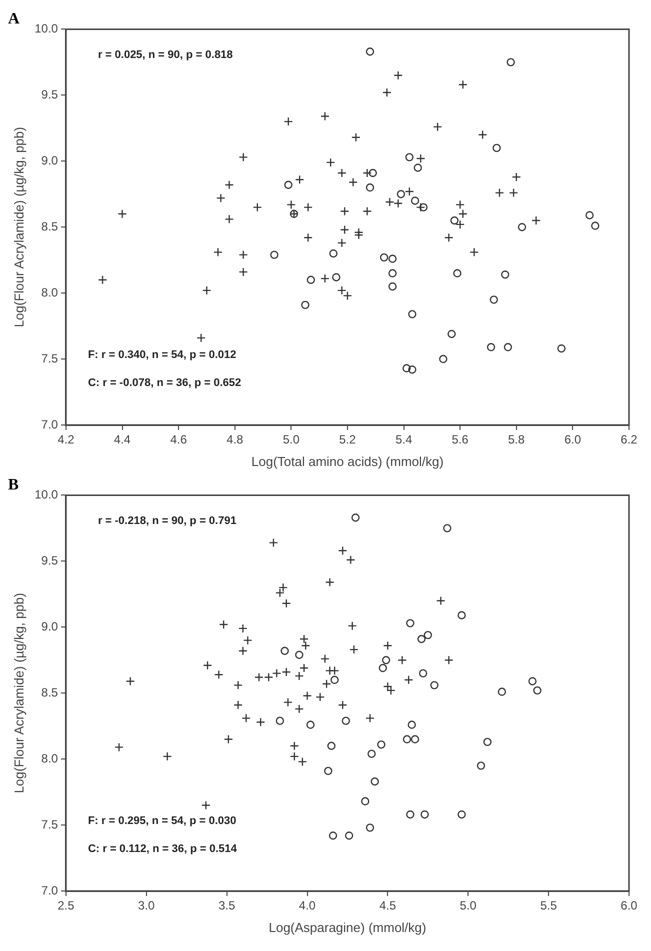 Image resolution: width=651 pixels, height=951 pixels. I want to click on x-tick-label: 6.0, so click(573, 439).